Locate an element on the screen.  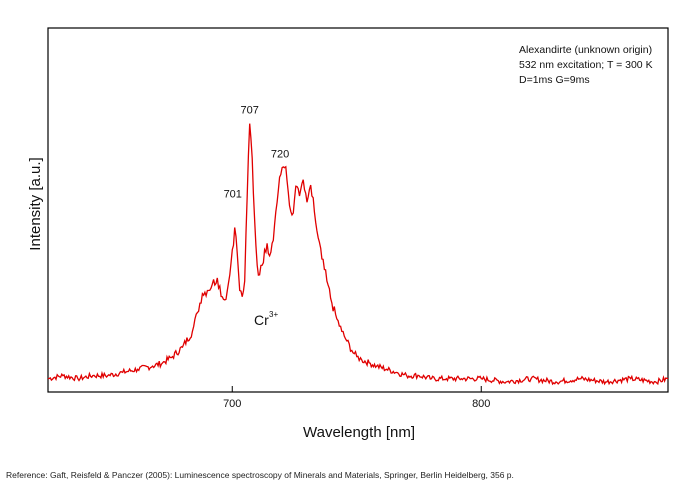
ion-label-base: Cr is located at coordinates (261, 320).